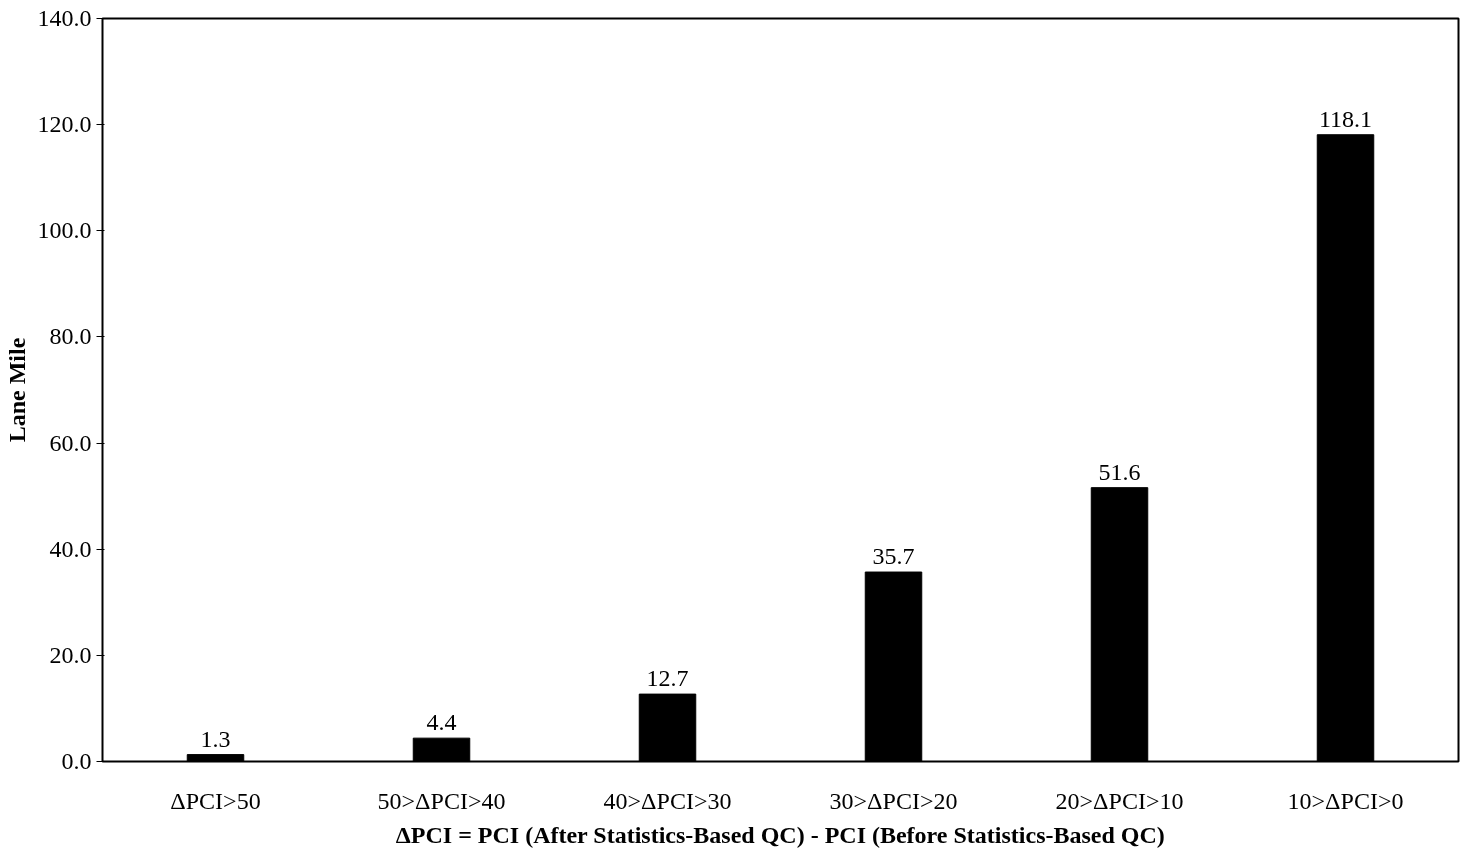  Describe the element at coordinates (70, 336) in the screenshot. I see `y-tick-label: 80.0` at that location.